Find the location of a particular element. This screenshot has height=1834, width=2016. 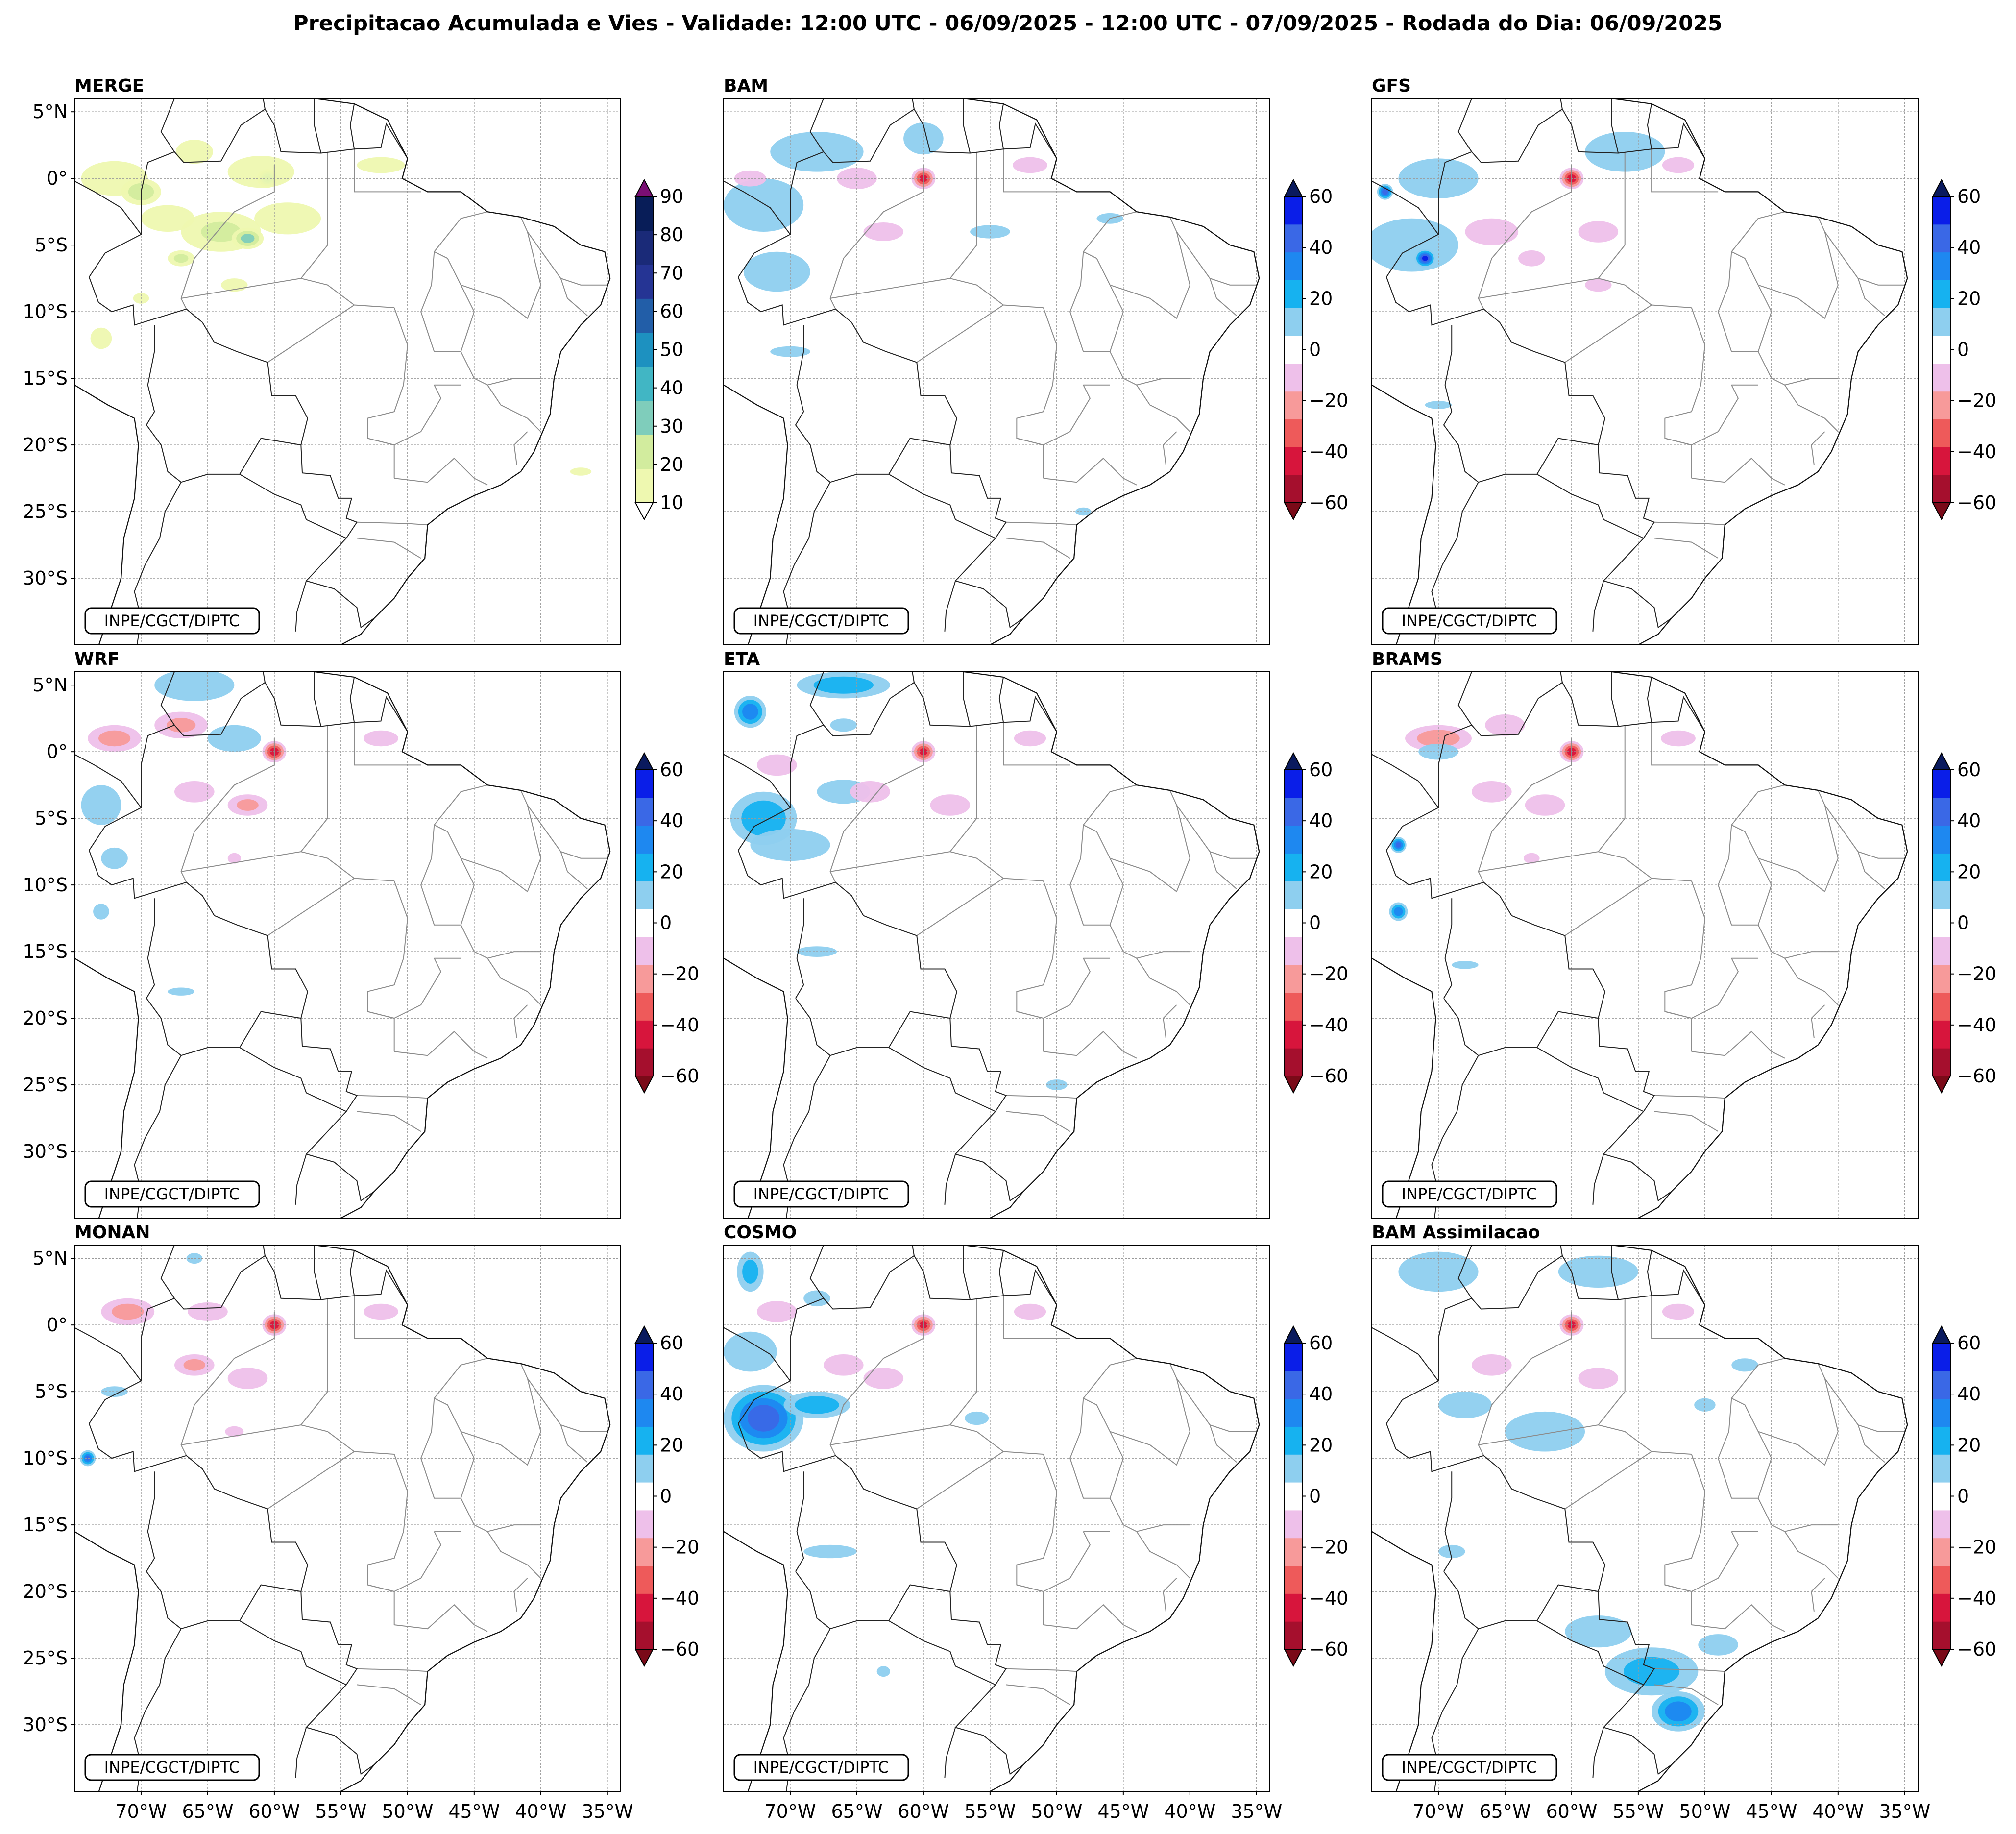

credit-frame is located at coordinates (821, 1768).